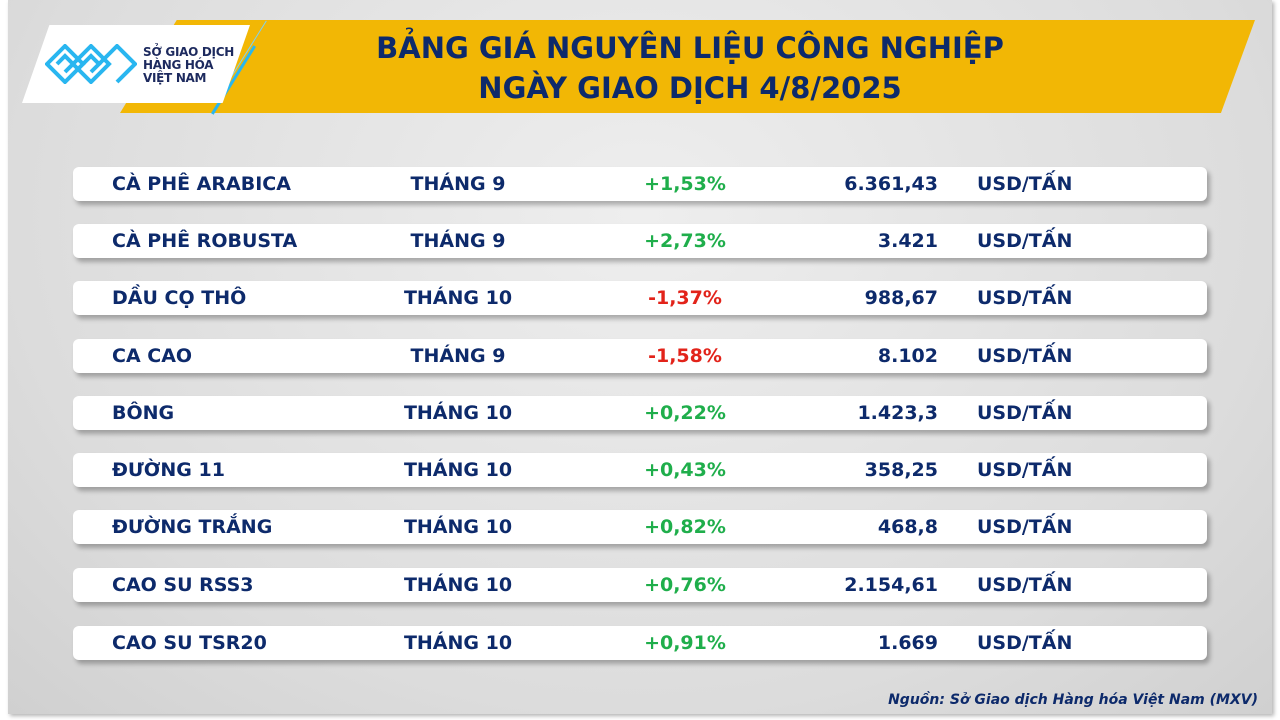  What do you see at coordinates (685, 356) in the screenshot?
I see `price-change: -1,58%` at bounding box center [685, 356].